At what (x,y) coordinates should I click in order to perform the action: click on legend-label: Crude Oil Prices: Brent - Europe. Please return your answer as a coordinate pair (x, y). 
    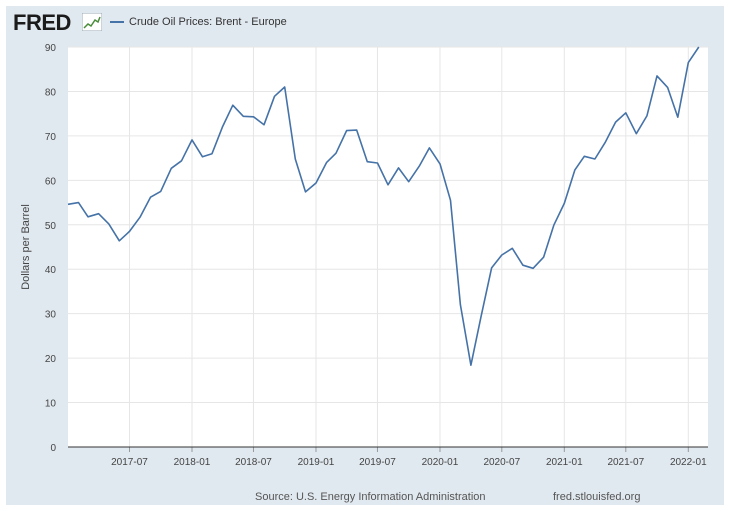
    Looking at the image, I should click on (208, 22).